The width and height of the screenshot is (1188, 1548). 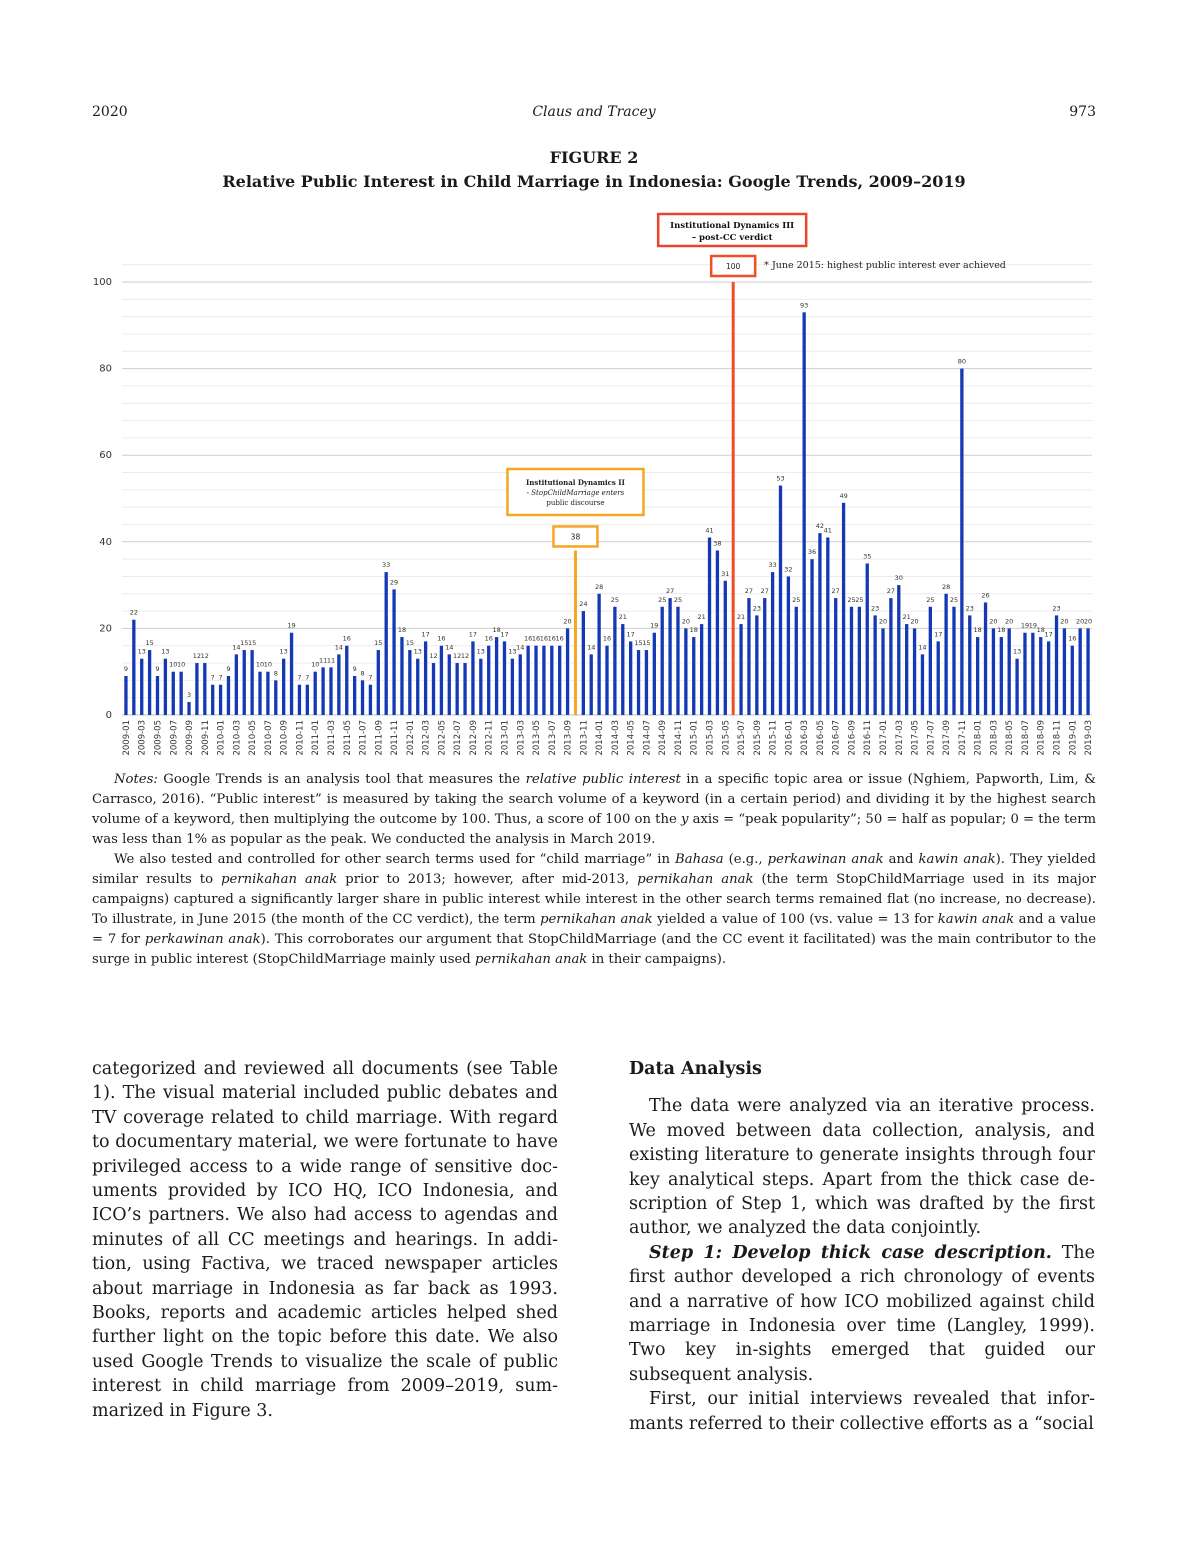 What do you see at coordinates (553, 738) in the screenshot?
I see `x-tick-label: 2013-07` at bounding box center [553, 738].